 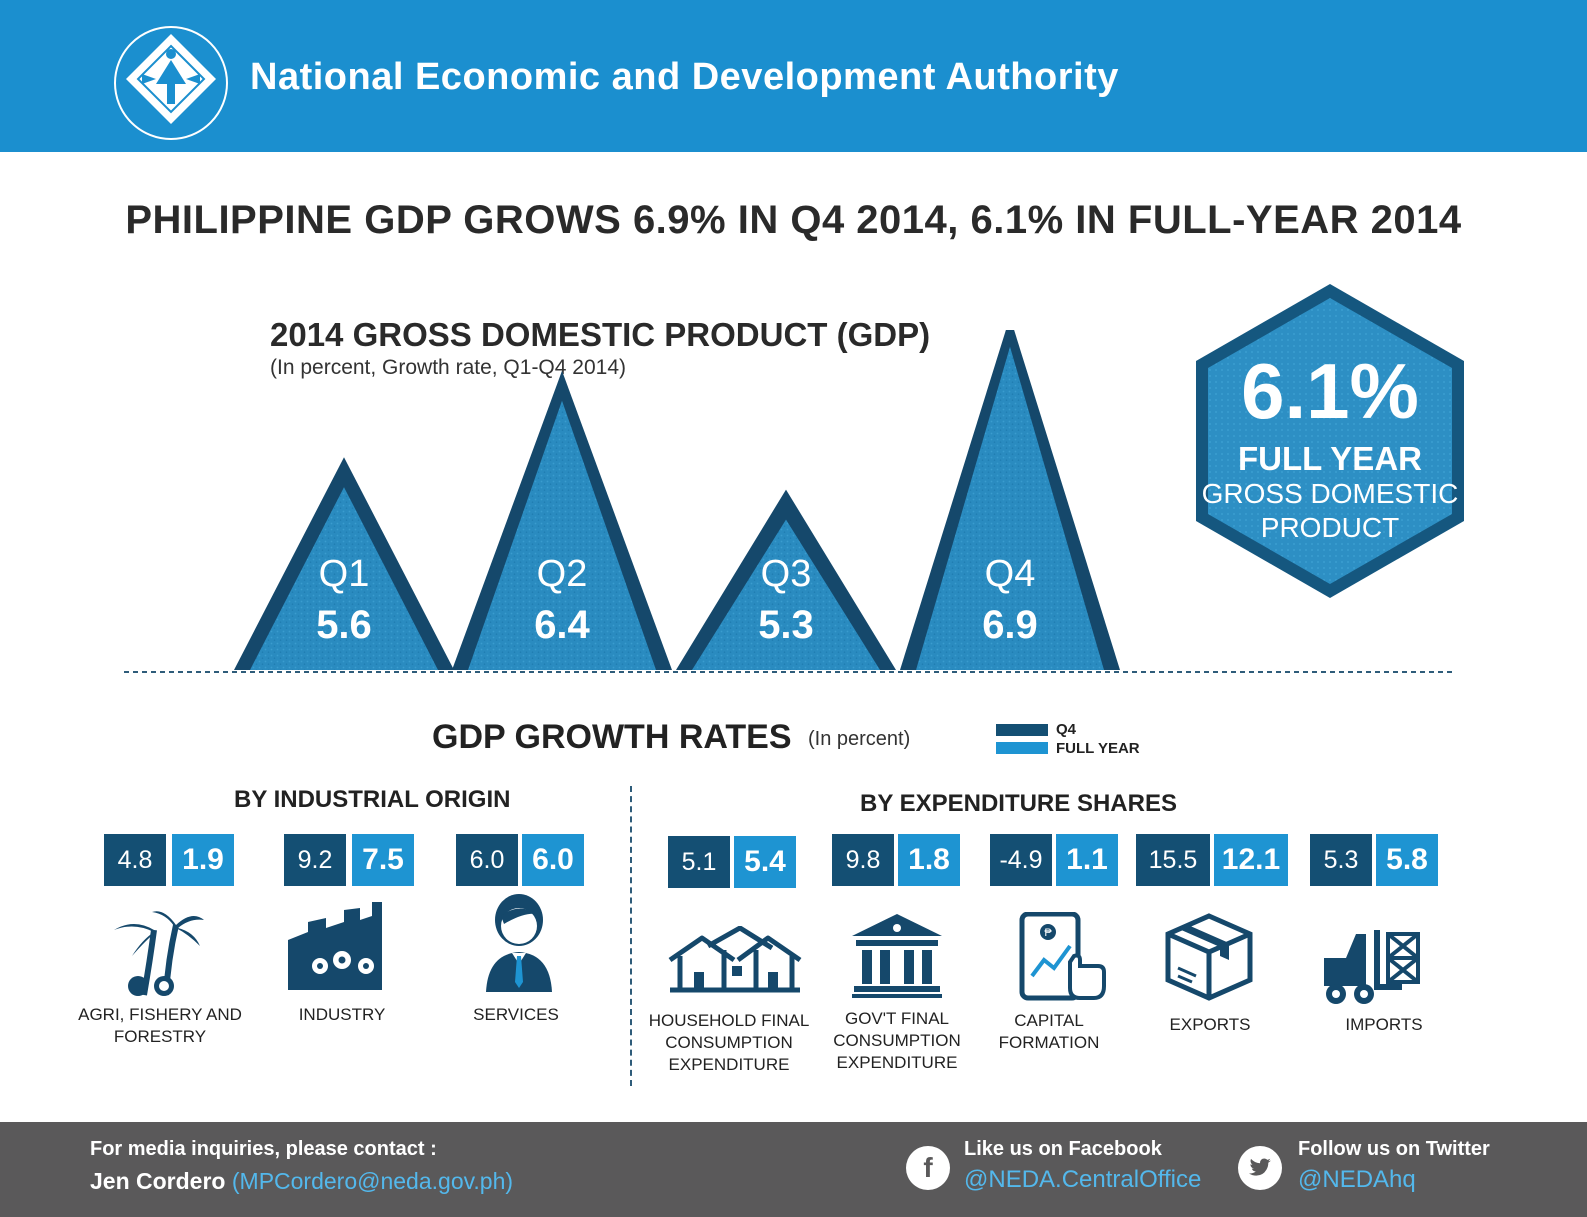 I want to click on government-q4-value: 9.8, so click(x=863, y=860).